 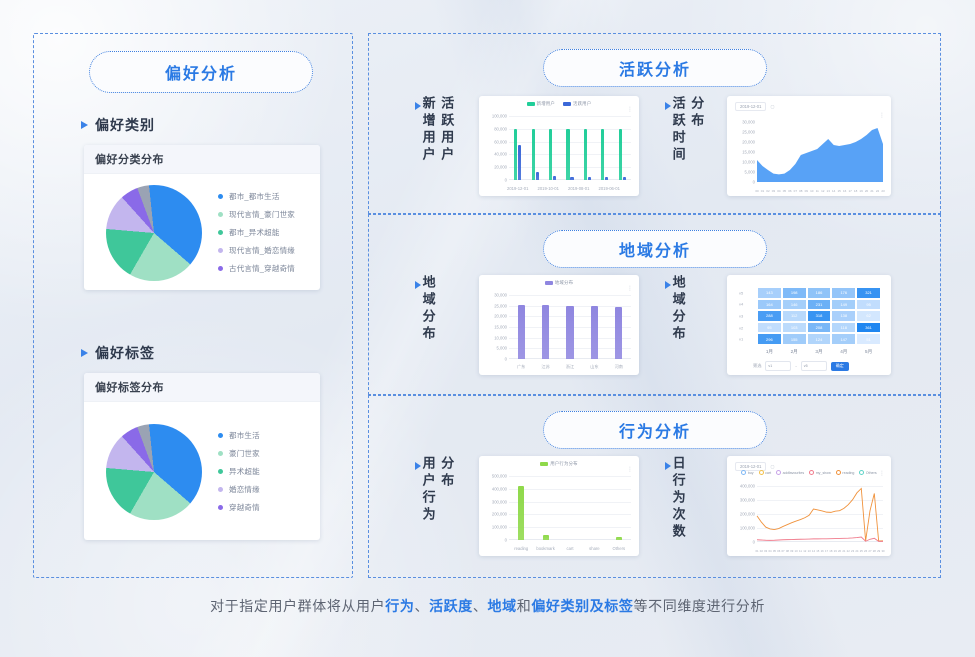 What do you see at coordinates (844, 472) in the screenshot?
I see `legend-item: reading` at bounding box center [844, 472].